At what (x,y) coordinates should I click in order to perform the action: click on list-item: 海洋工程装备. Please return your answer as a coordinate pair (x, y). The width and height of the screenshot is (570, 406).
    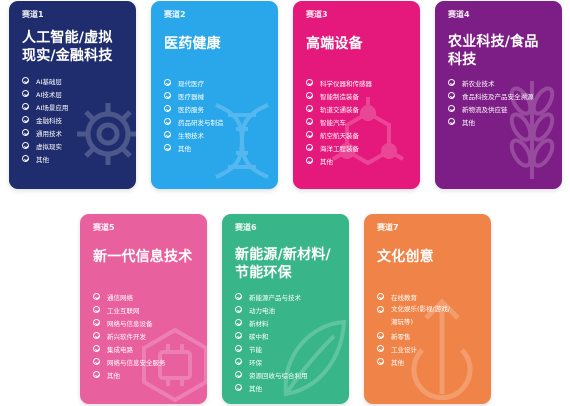
    Looking at the image, I should click on (339, 147).